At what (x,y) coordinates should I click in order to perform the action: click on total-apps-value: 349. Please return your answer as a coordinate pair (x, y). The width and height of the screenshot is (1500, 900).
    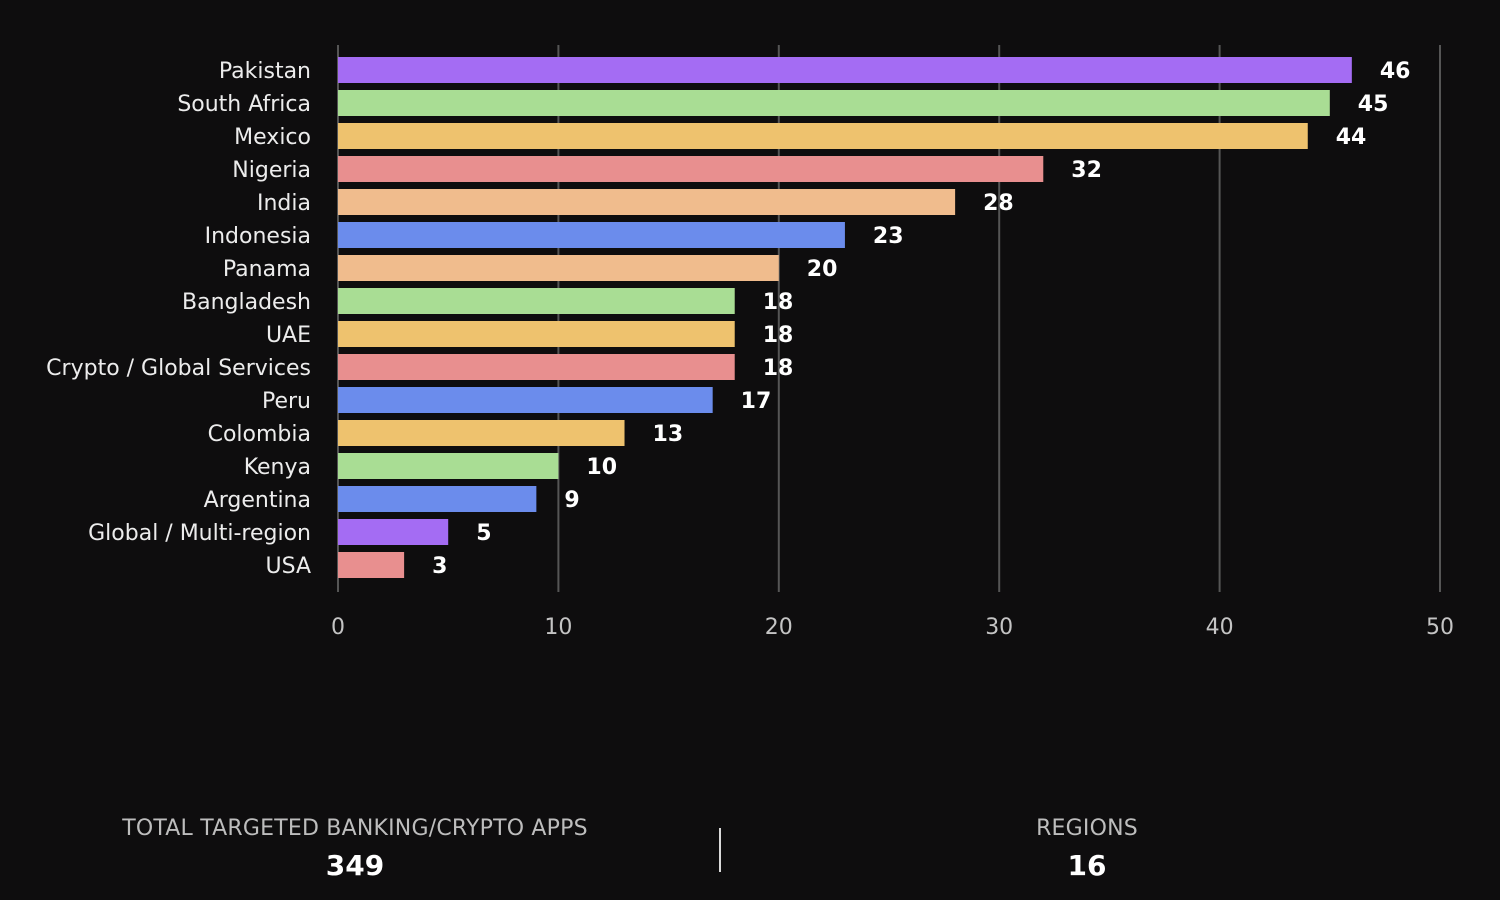
    Looking at the image, I should click on (355, 865).